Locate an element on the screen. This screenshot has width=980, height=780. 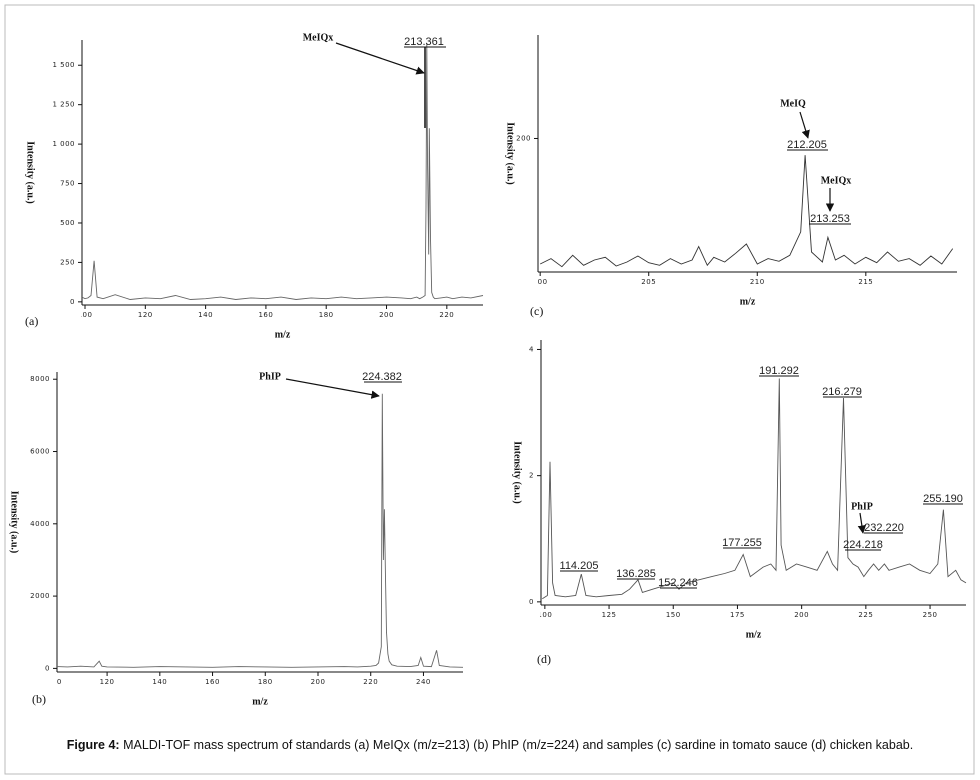
y-tick-label: 750 is located at coordinates (67, 184).